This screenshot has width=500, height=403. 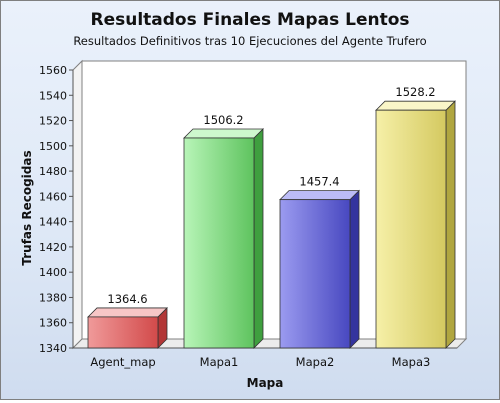 I want to click on y-tick-label: 1360, so click(x=53, y=323).